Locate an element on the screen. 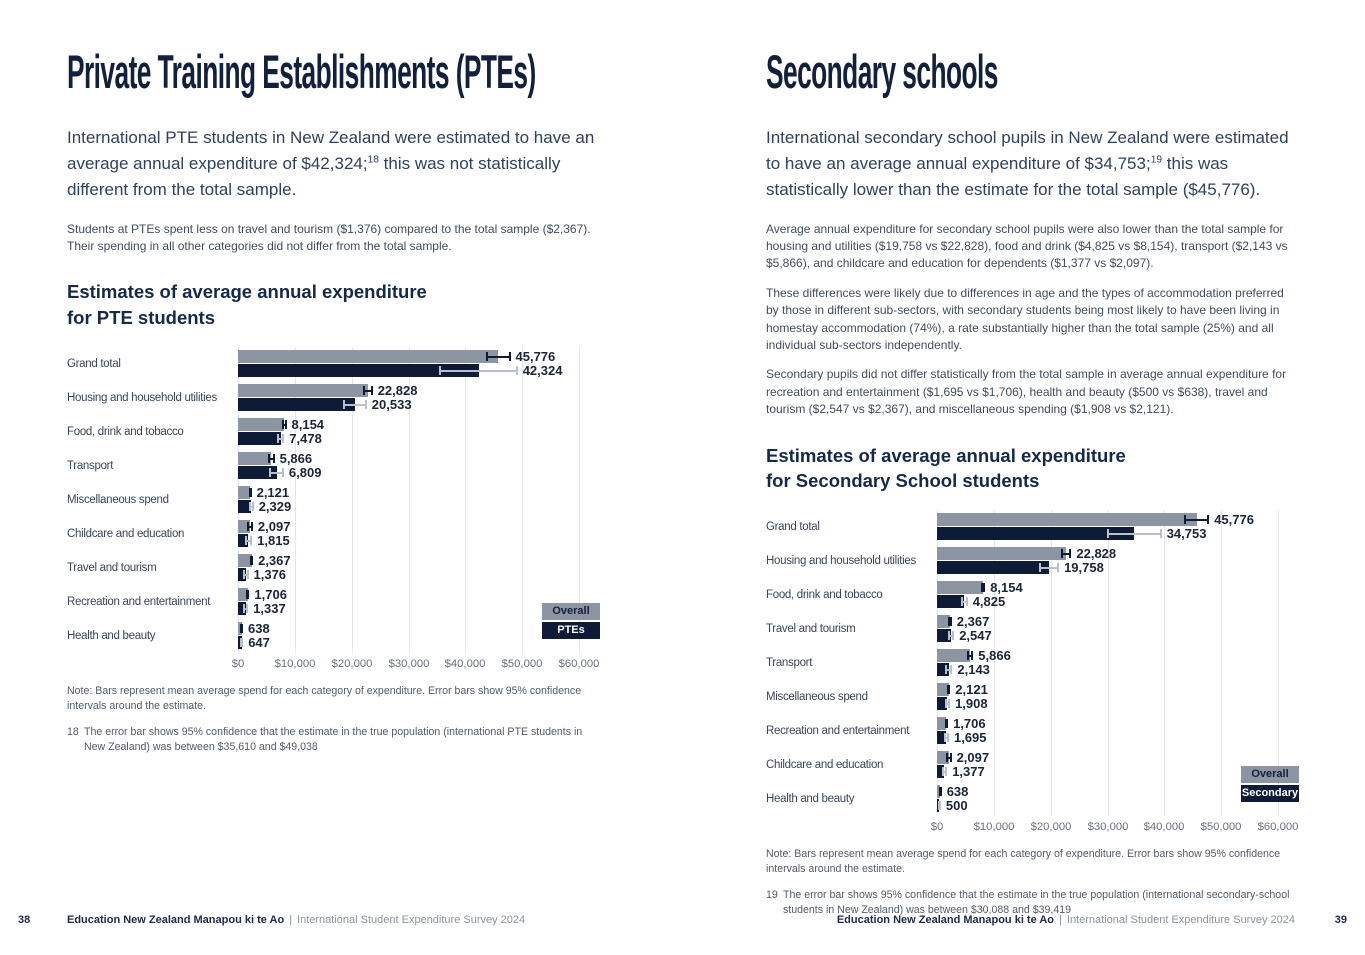  bar-group: 45,776 42,324 is located at coordinates (418, 363).